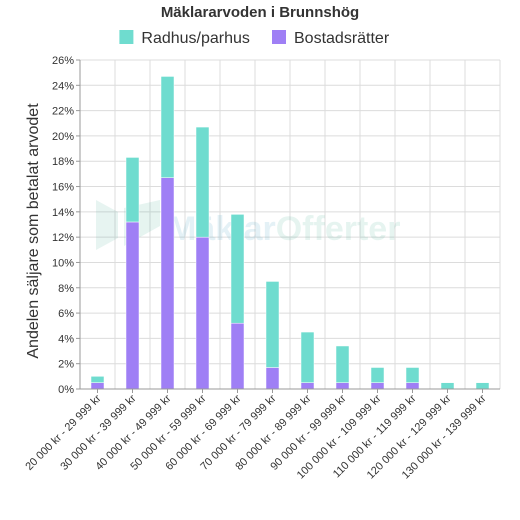 This screenshot has width=520, height=520. Describe the element at coordinates (66, 339) in the screenshot. I see `y-tick-label: 4%` at that location.